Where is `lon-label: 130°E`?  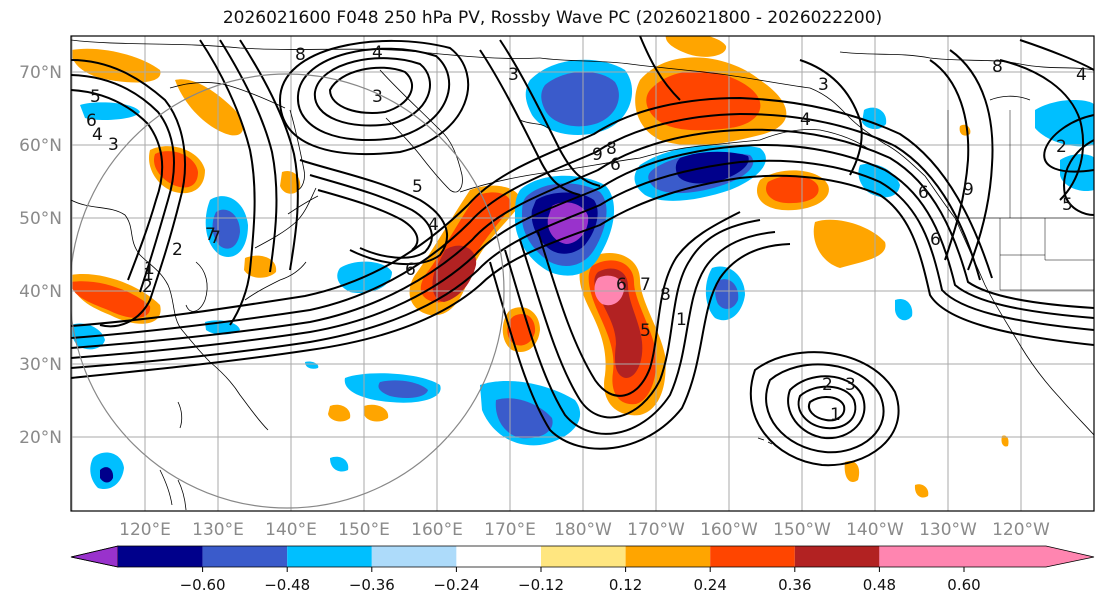 lon-label: 130°E is located at coordinates (218, 530).